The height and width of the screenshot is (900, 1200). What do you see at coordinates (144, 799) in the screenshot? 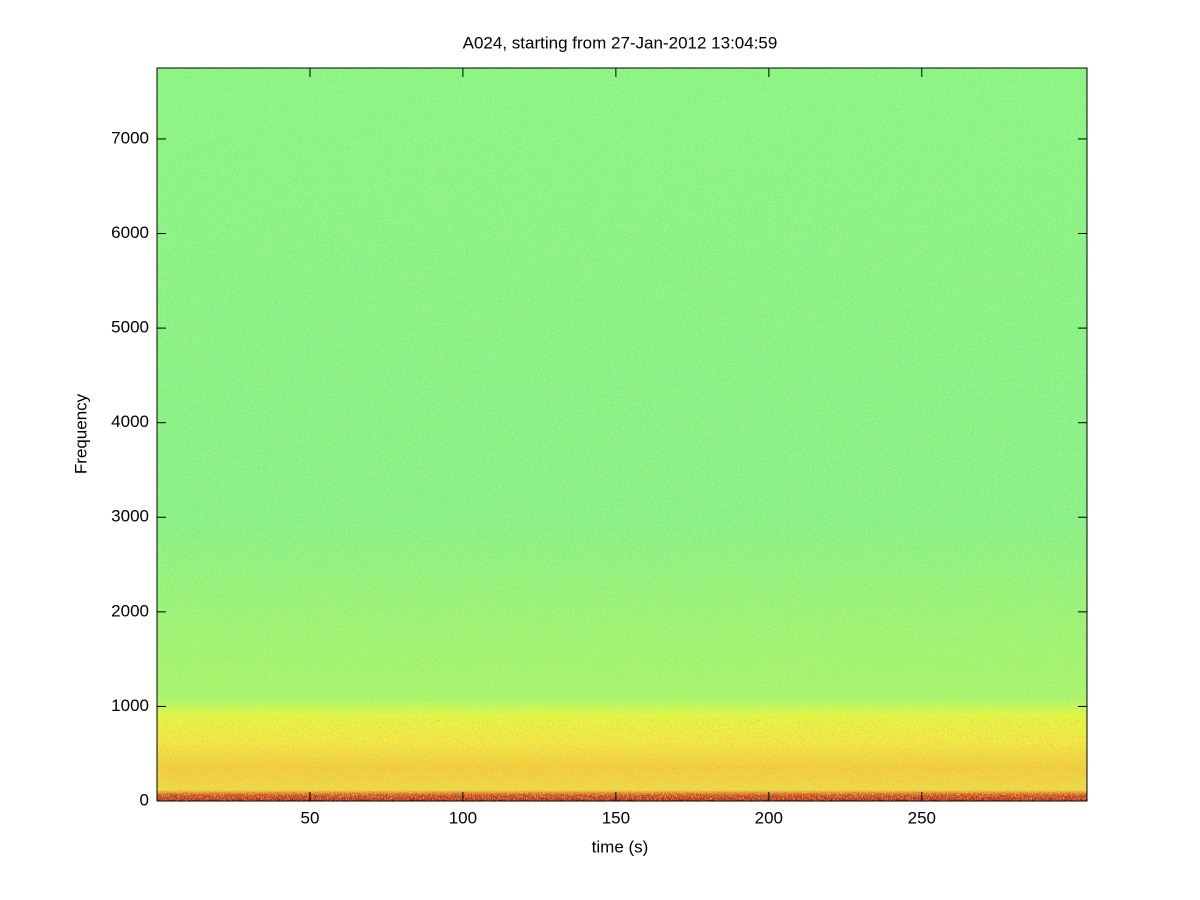
I see `y-tick-label: 0` at bounding box center [144, 799].